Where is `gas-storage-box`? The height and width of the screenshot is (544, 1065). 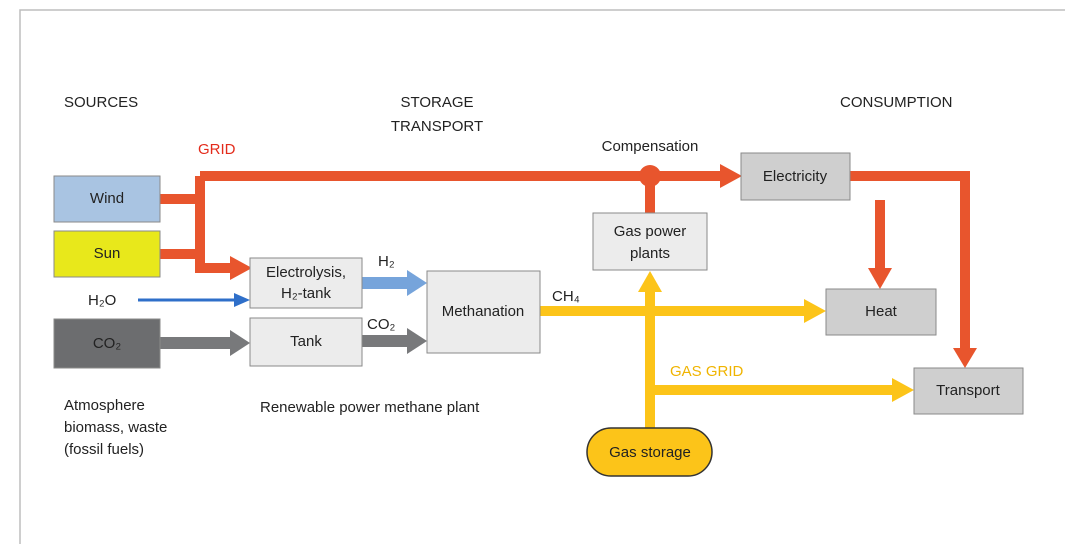 gas-storage-box is located at coordinates (649, 452).